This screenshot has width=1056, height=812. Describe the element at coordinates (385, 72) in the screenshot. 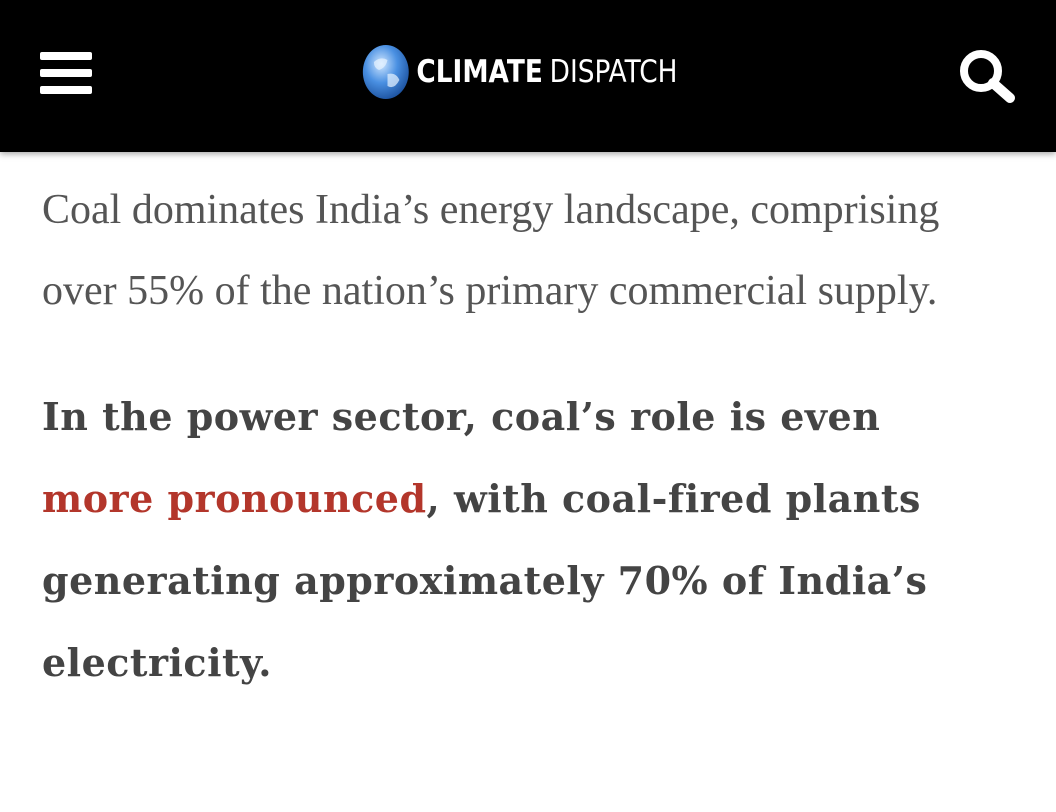

I see `logo-globe` at that location.